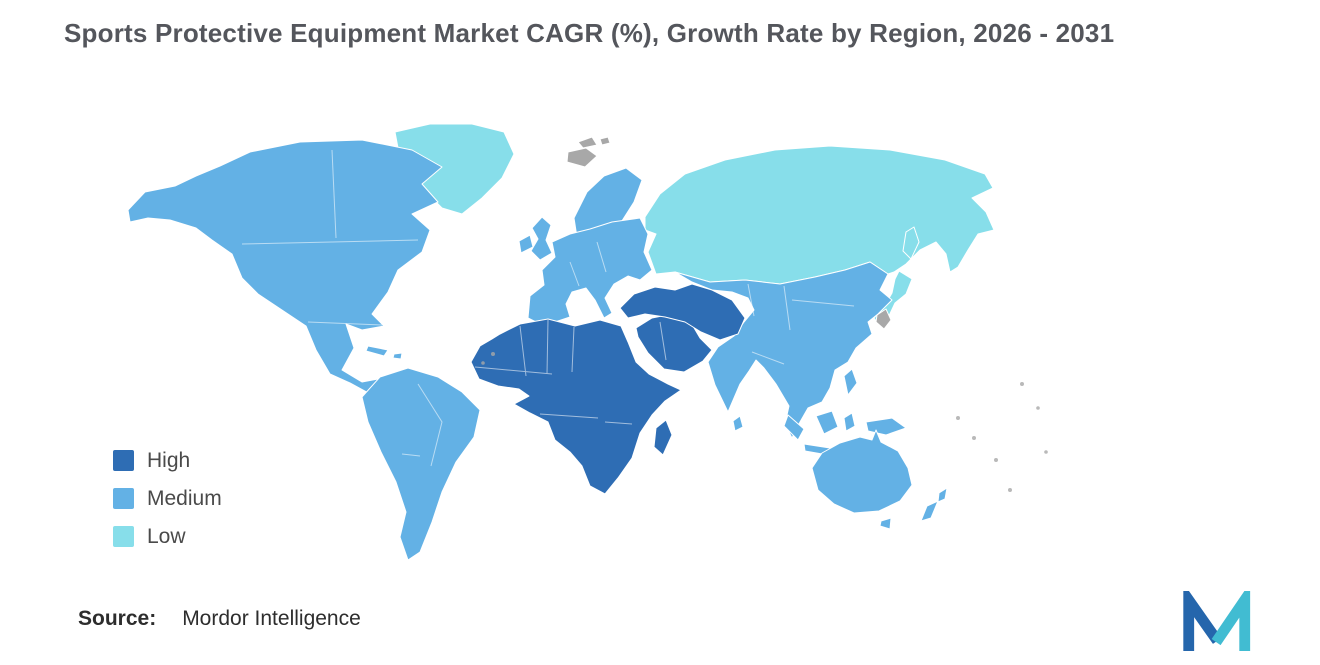 This screenshot has width=1320, height=665. Describe the element at coordinates (117, 618) in the screenshot. I see `source-label: Source:` at that location.